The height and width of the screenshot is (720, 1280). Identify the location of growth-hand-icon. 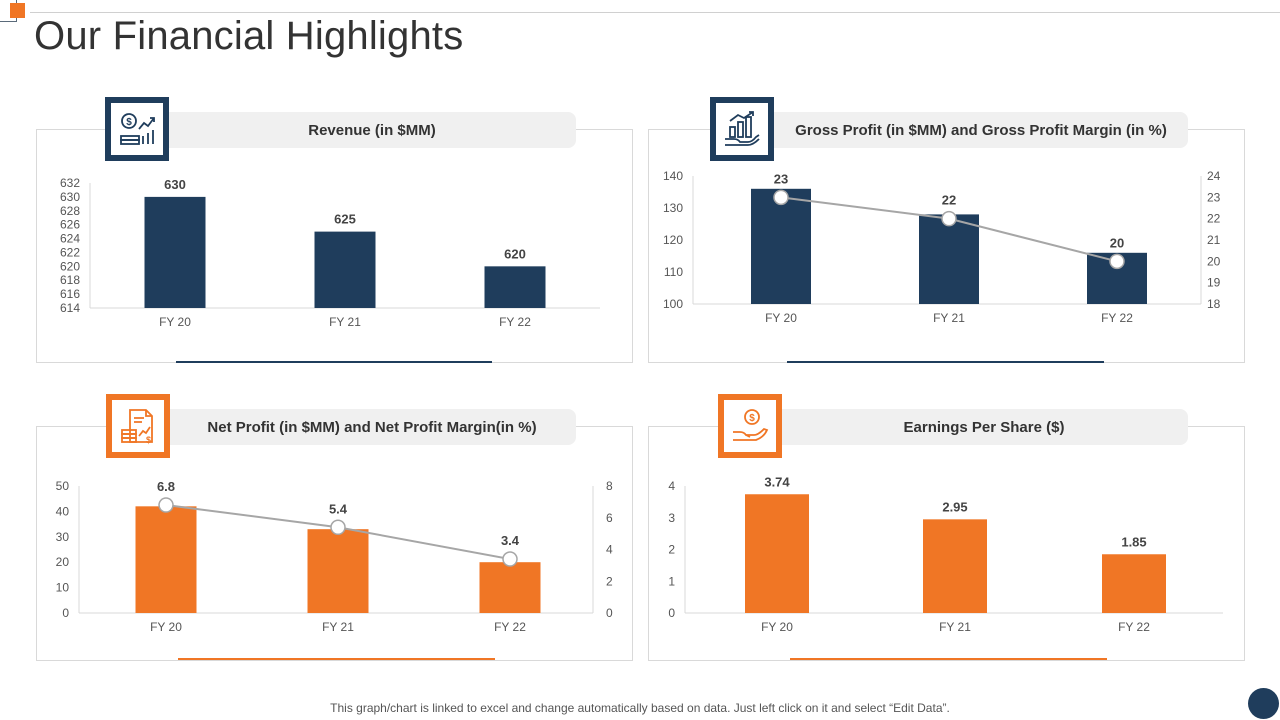
(742, 129).